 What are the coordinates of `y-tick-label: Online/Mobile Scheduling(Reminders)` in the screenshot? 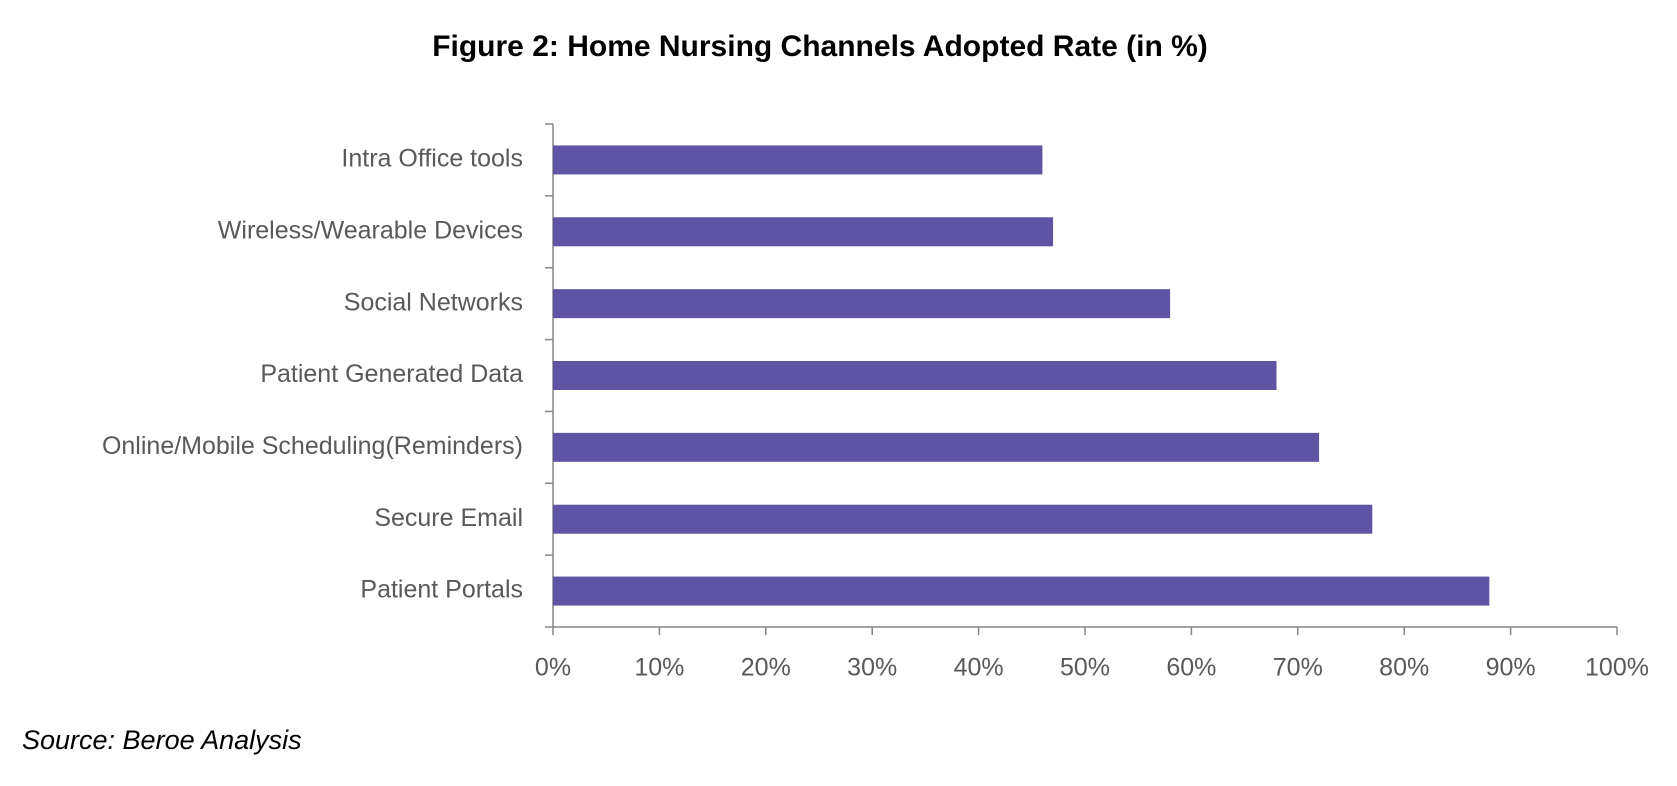 It's located at (312, 446).